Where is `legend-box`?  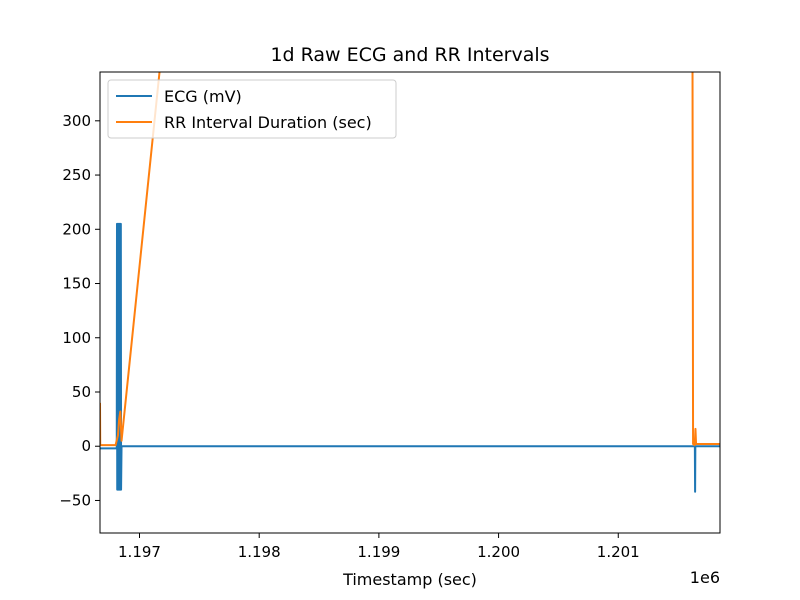
legend-box is located at coordinates (252, 109).